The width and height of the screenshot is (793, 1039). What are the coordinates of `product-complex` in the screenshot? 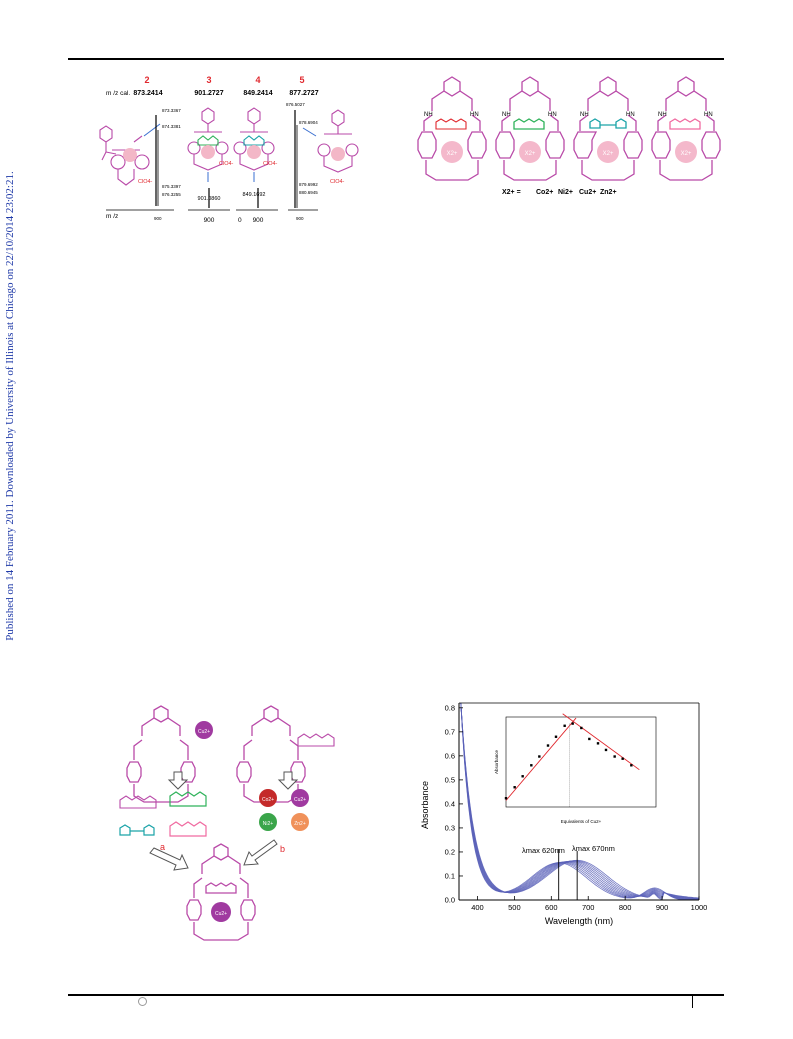 It's located at (221, 892).